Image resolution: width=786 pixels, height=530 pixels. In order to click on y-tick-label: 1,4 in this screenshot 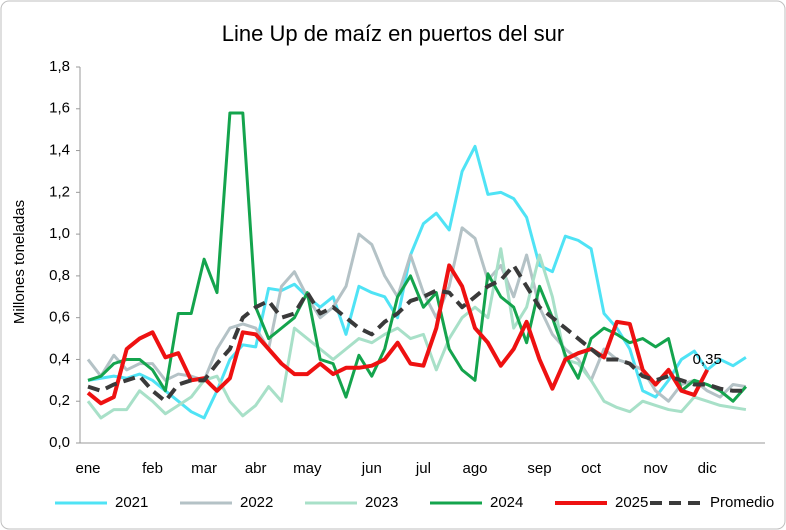, I will do `click(59, 150)`.